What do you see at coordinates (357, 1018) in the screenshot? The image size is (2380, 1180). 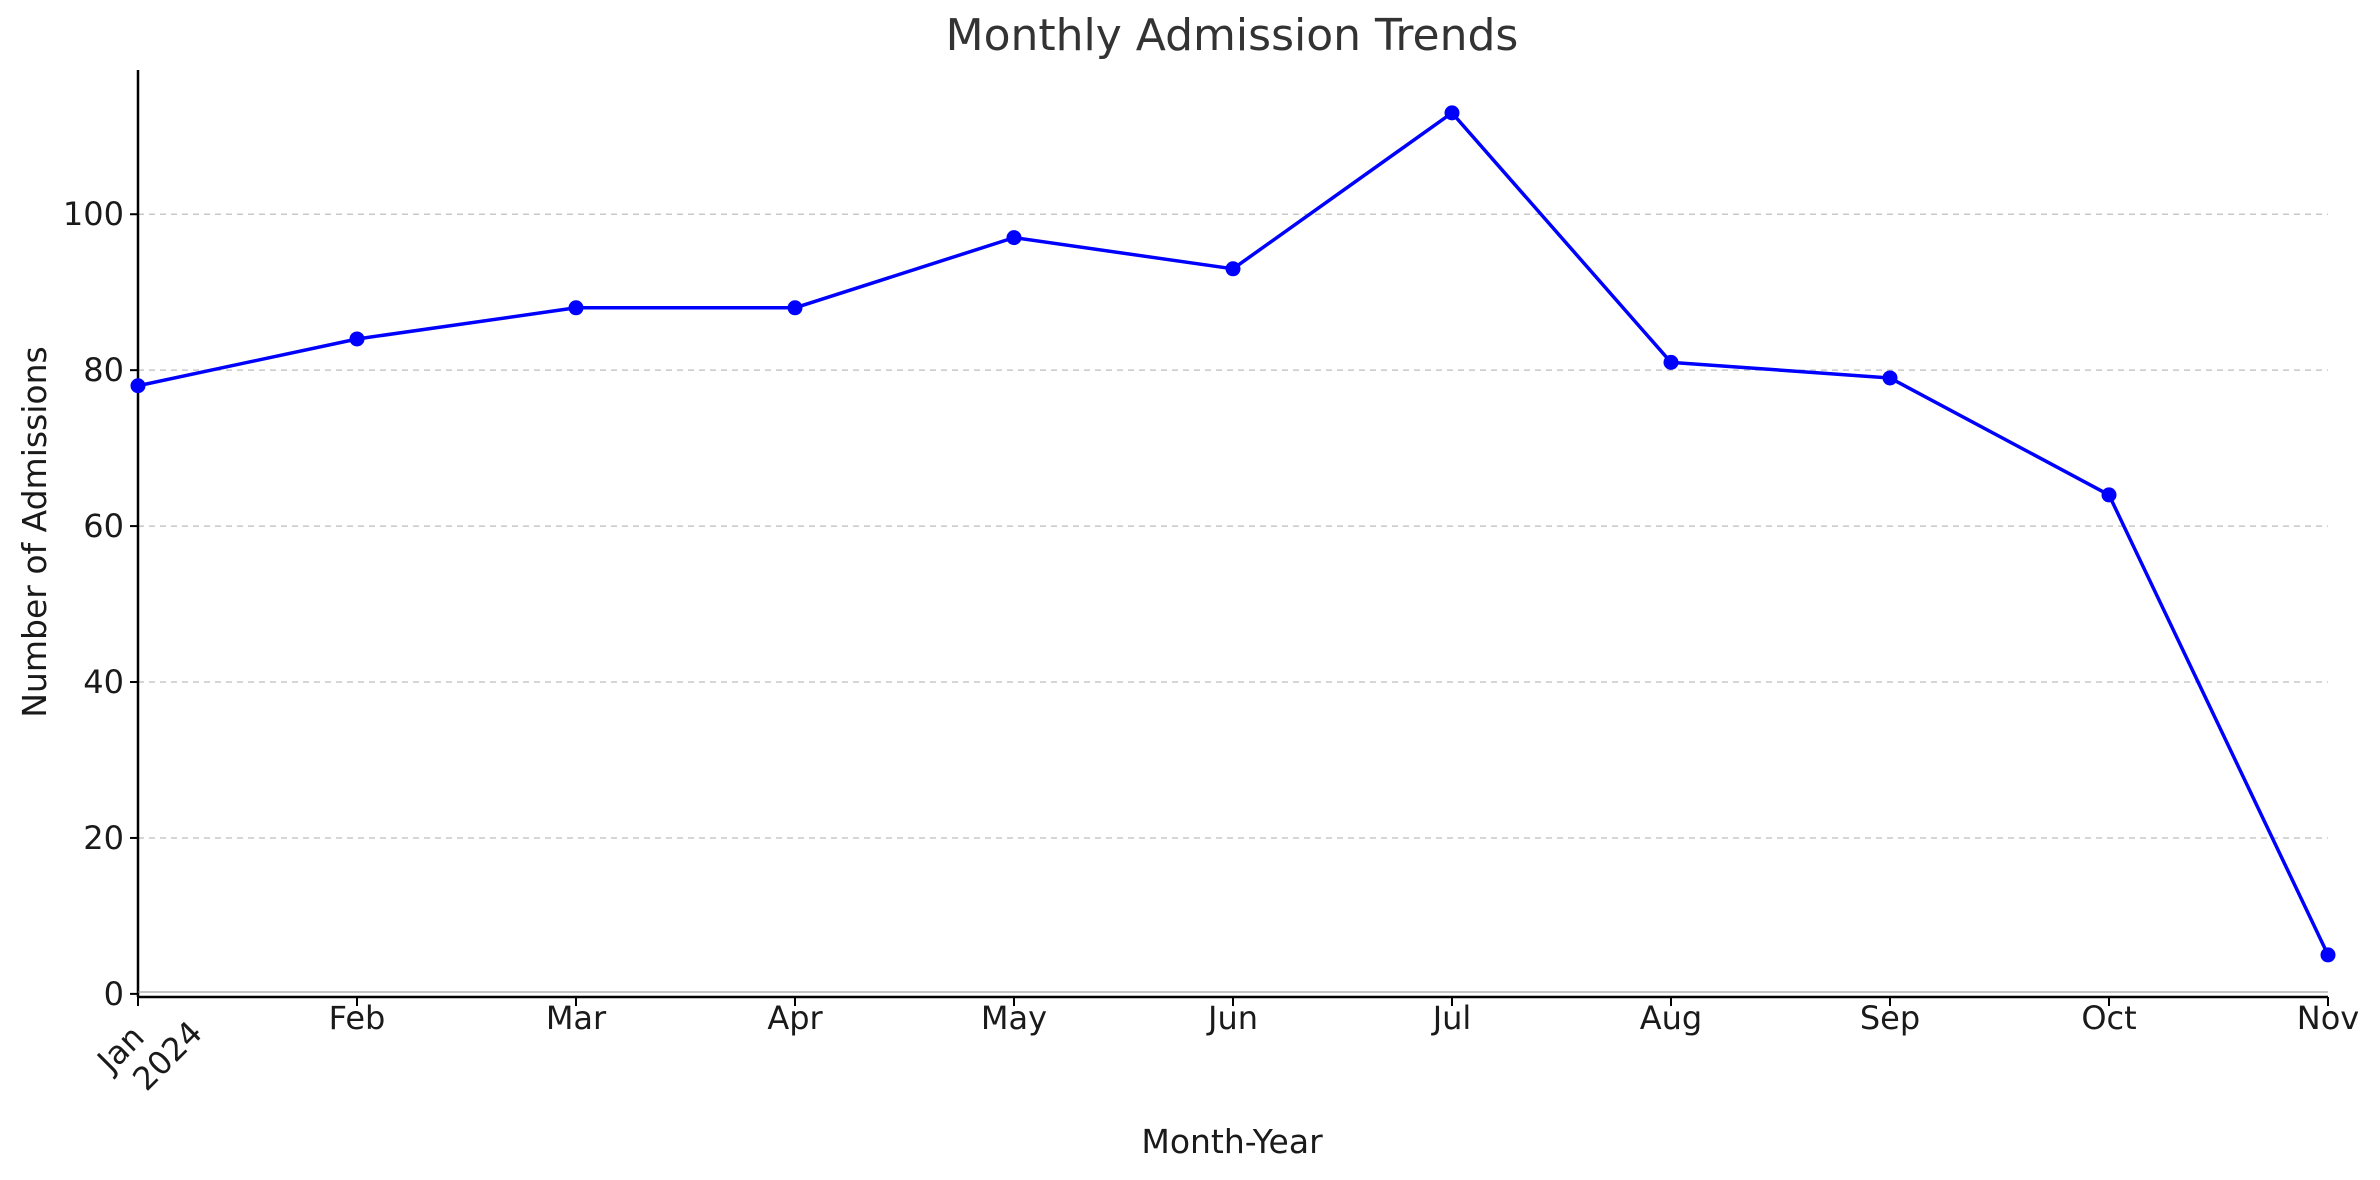 I see `x-tick-label-1: Feb` at bounding box center [357, 1018].